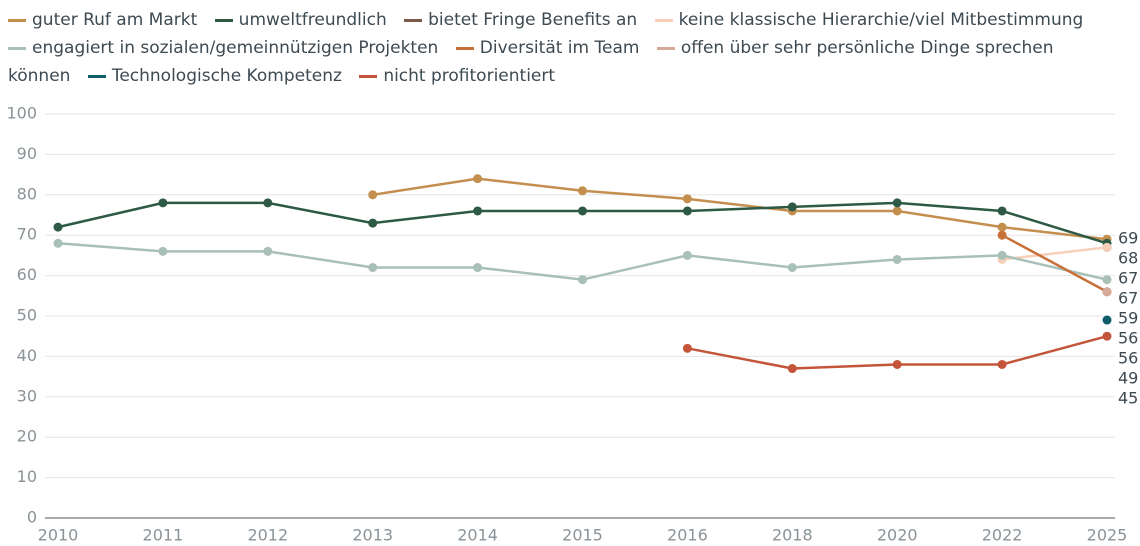 This screenshot has width=1140, height=546. Describe the element at coordinates (21, 113) in the screenshot. I see `y-tick-label: 100` at that location.